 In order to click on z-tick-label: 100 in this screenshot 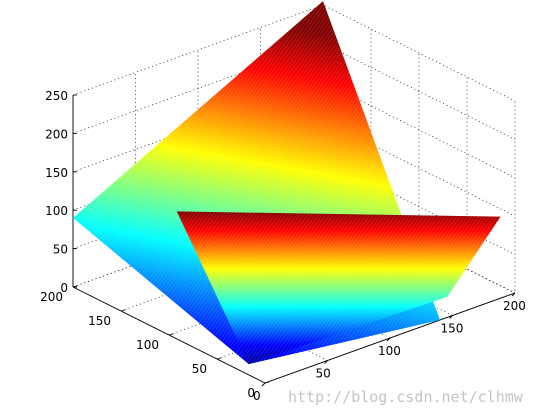, I will do `click(56, 211)`.